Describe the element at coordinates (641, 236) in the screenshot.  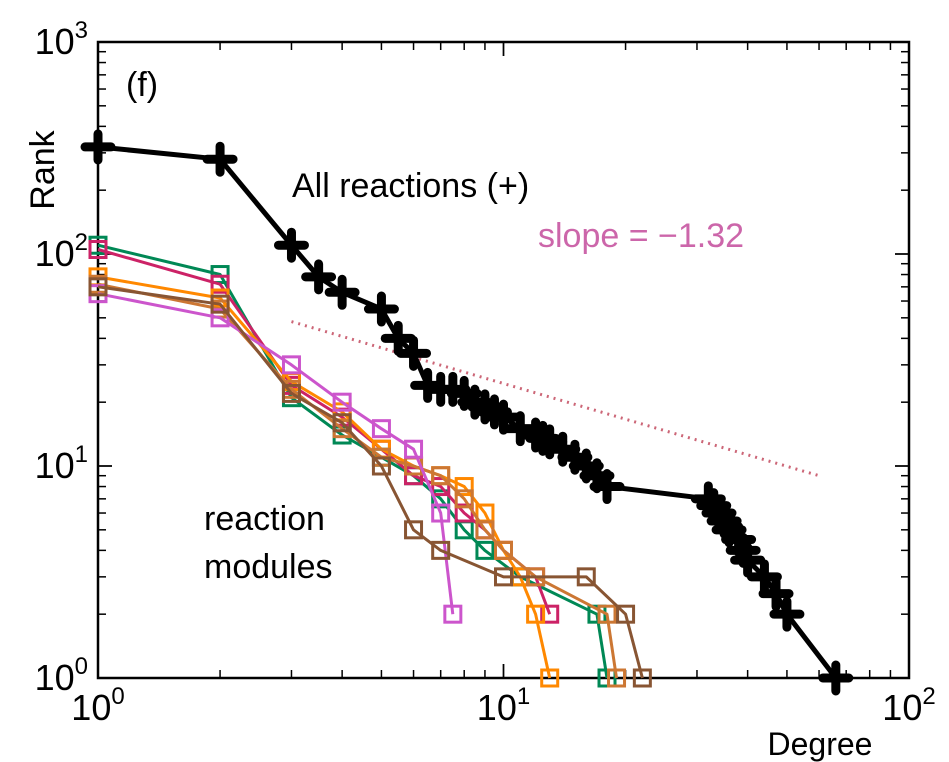
I see `annotation-slope: slope = −1.32` at that location.